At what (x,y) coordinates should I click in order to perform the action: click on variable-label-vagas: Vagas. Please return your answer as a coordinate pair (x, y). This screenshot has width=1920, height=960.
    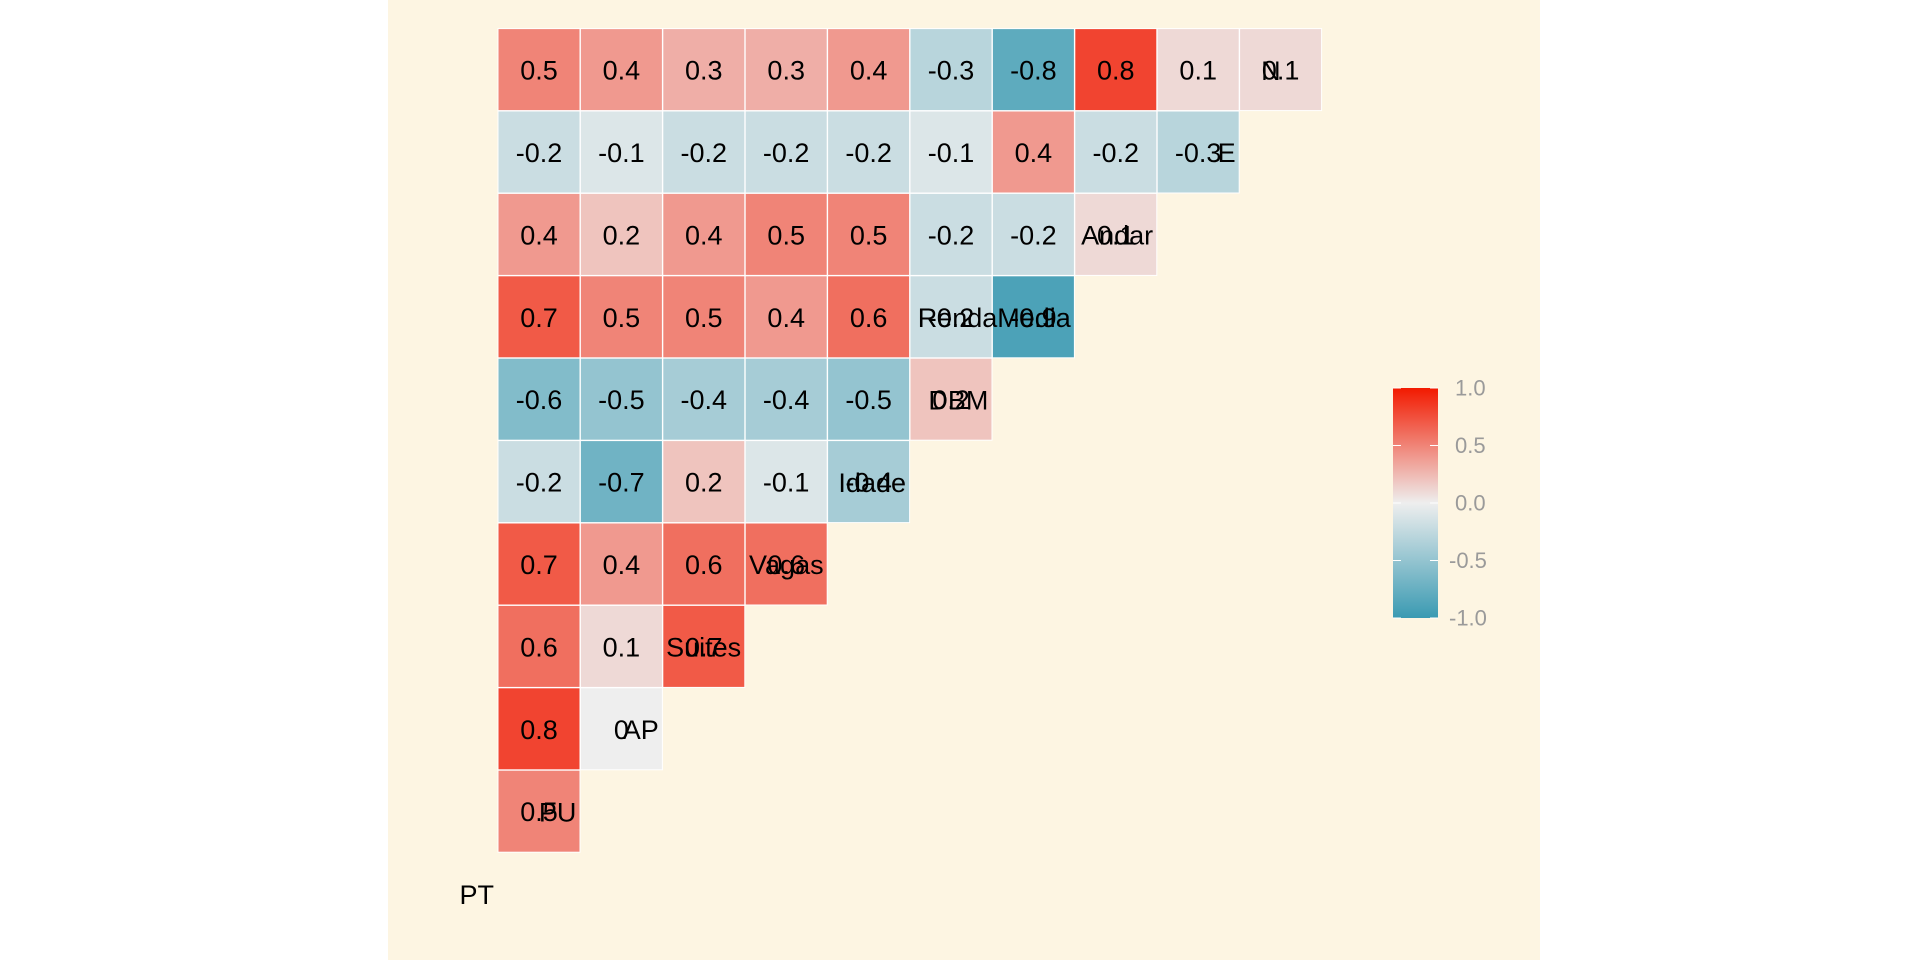
    Looking at the image, I should click on (786, 565).